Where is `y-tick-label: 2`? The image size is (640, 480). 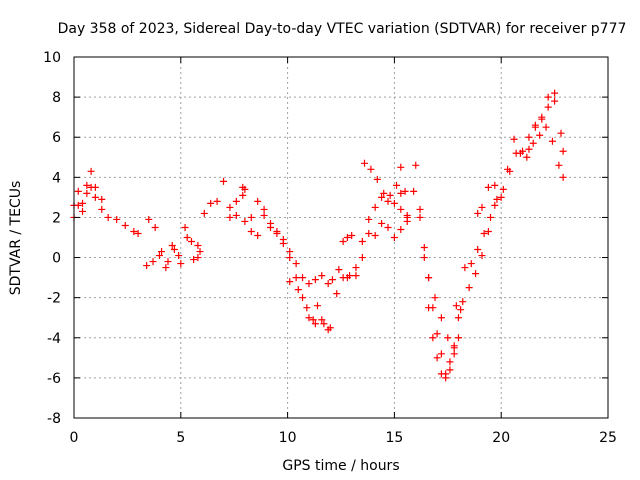 y-tick-label: 2 is located at coordinates (56, 218).